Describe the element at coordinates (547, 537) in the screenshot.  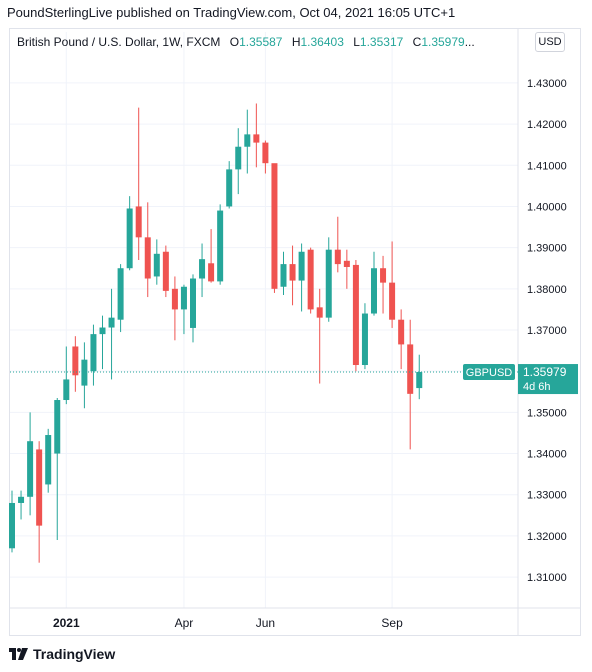
I see `y-tick-label: 1.32000` at that location.